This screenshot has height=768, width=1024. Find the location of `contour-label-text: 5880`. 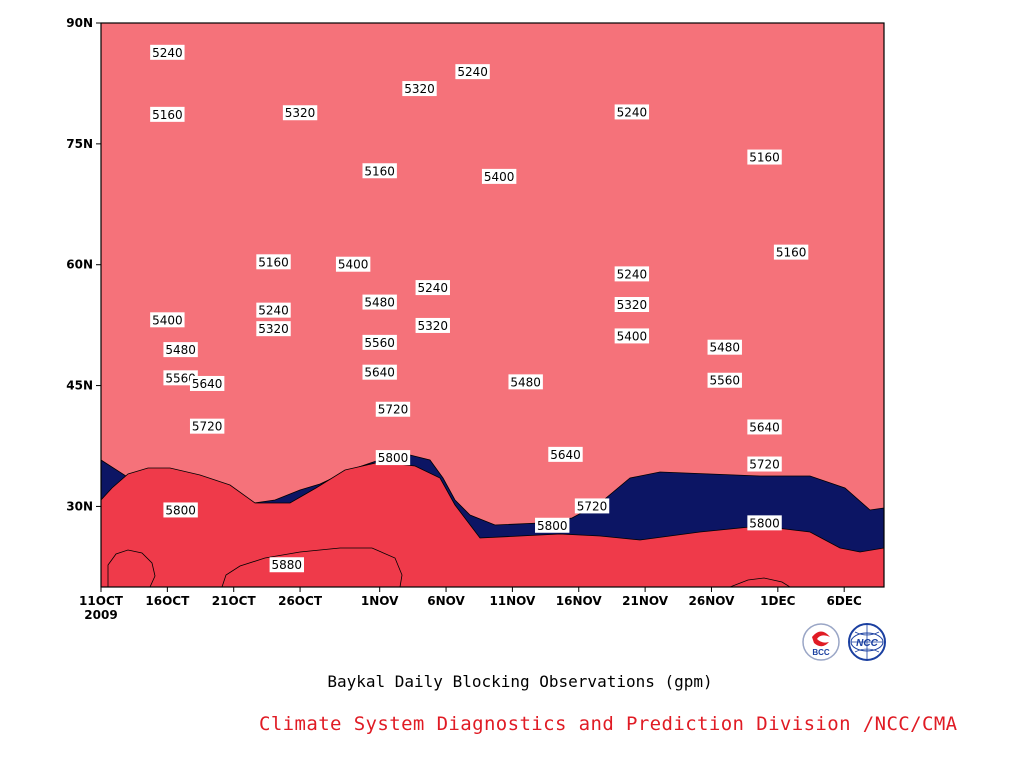

contour-label-text: 5880 is located at coordinates (287, 565).